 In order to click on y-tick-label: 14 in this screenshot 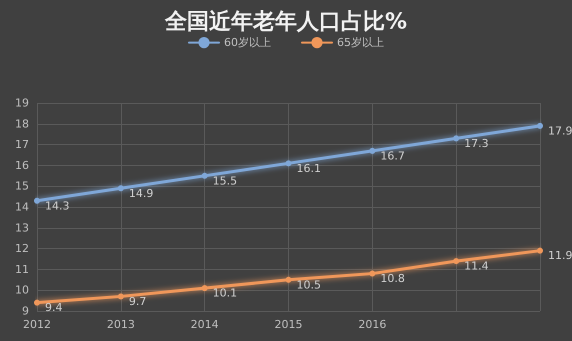, I will do `click(22, 207)`.